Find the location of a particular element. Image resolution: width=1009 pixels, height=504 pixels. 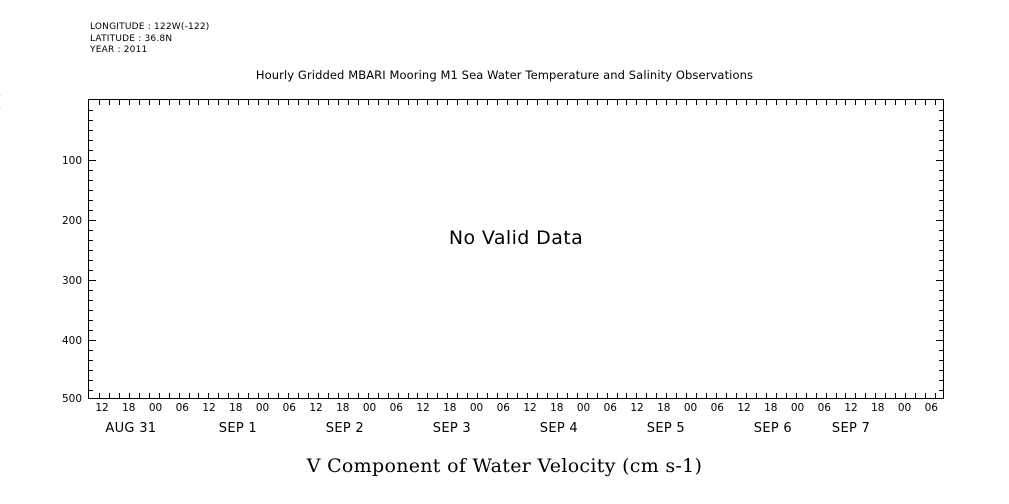

x-tick-label: 18 is located at coordinates (450, 408).